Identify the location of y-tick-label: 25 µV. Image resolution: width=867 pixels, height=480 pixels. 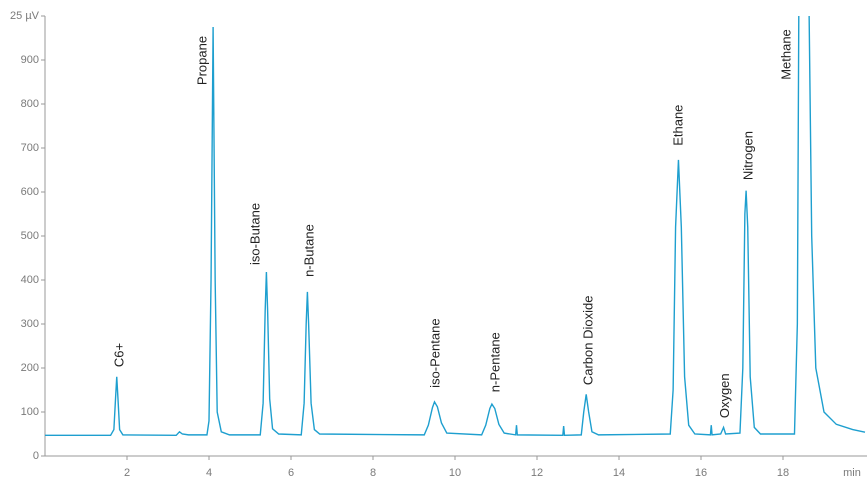
(25, 16).